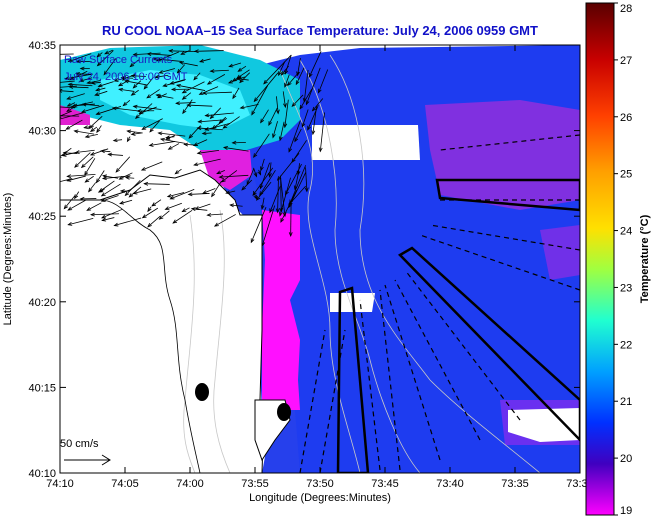 This screenshot has width=651, height=518. I want to click on colorbar-tick-label: 24, so click(626, 232).